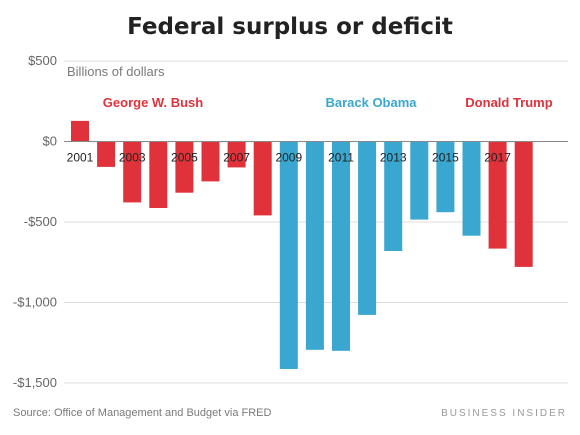 This screenshot has height=435, width=580. Describe the element at coordinates (153, 102) in the screenshot. I see `era-label-bush: George W. Bush` at that location.